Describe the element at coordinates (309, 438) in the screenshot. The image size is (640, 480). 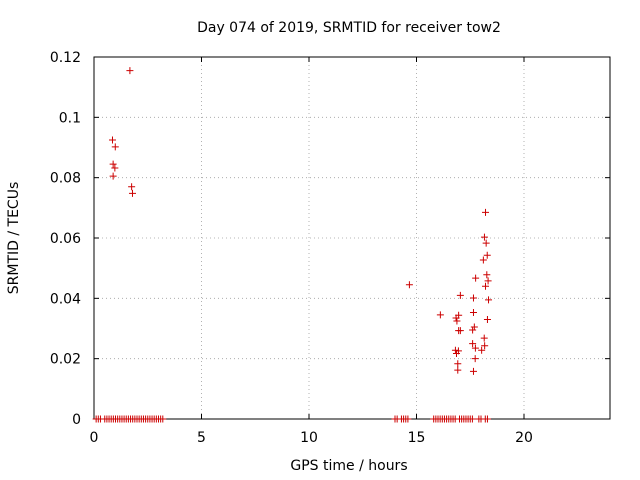
I see `x-tick-label: 10` at that location.